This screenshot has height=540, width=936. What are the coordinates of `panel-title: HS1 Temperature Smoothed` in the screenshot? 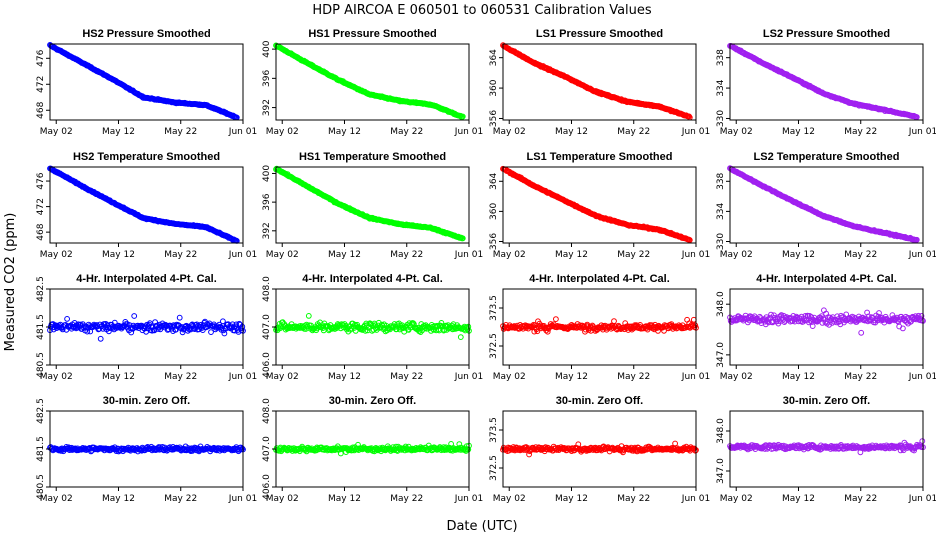 It's located at (372, 157).